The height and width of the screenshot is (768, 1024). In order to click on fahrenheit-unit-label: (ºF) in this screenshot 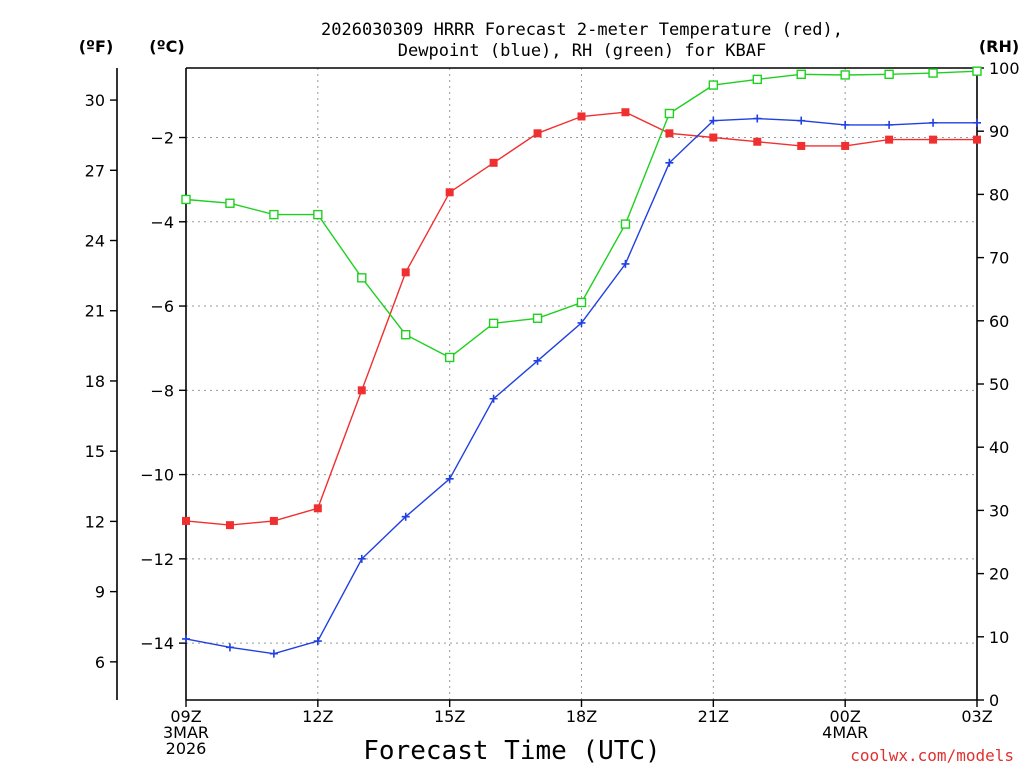, I will do `click(96, 46)`.